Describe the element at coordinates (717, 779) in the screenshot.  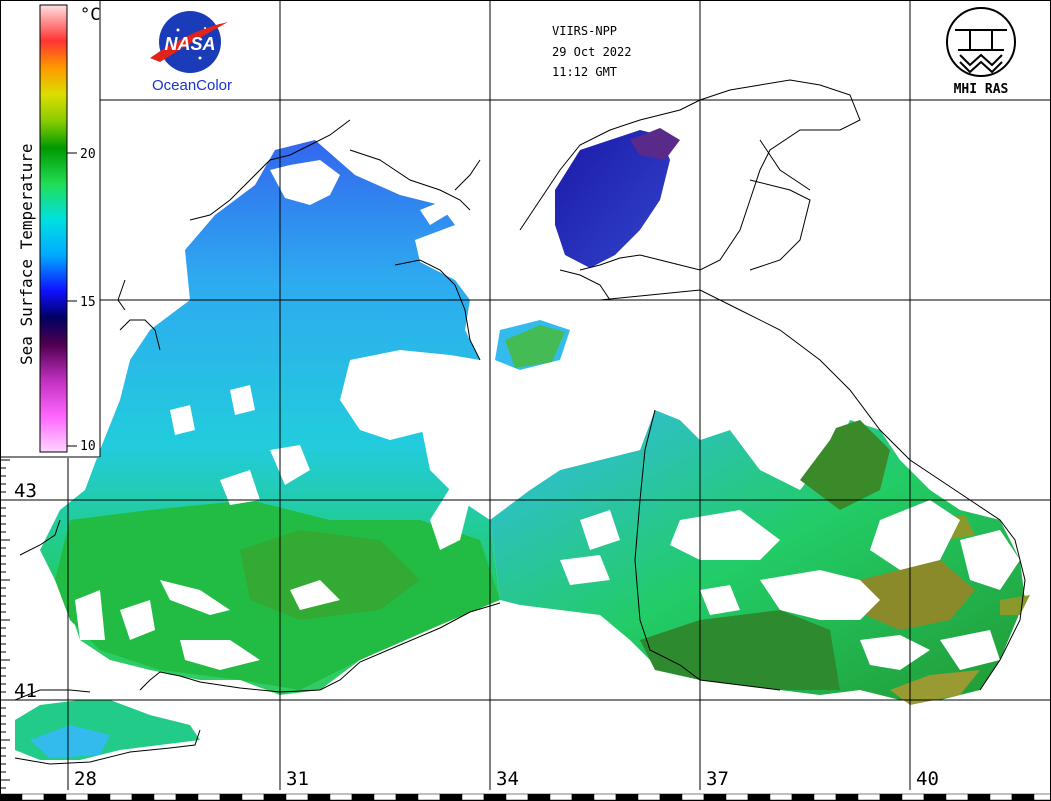
I see `longitude-label-37: 37` at that location.